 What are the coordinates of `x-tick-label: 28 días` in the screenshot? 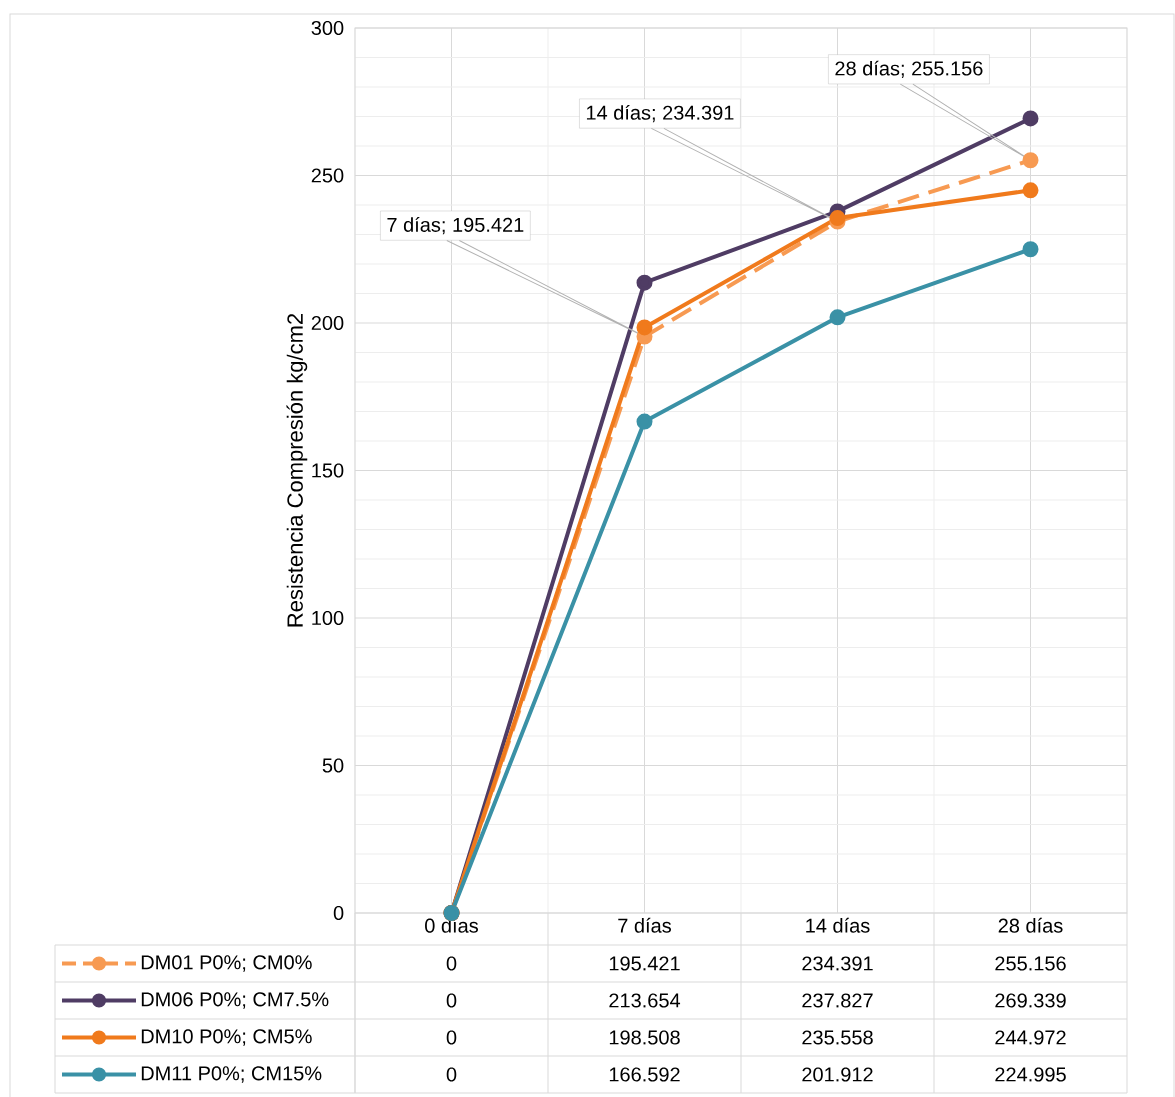 It's located at (1030, 925).